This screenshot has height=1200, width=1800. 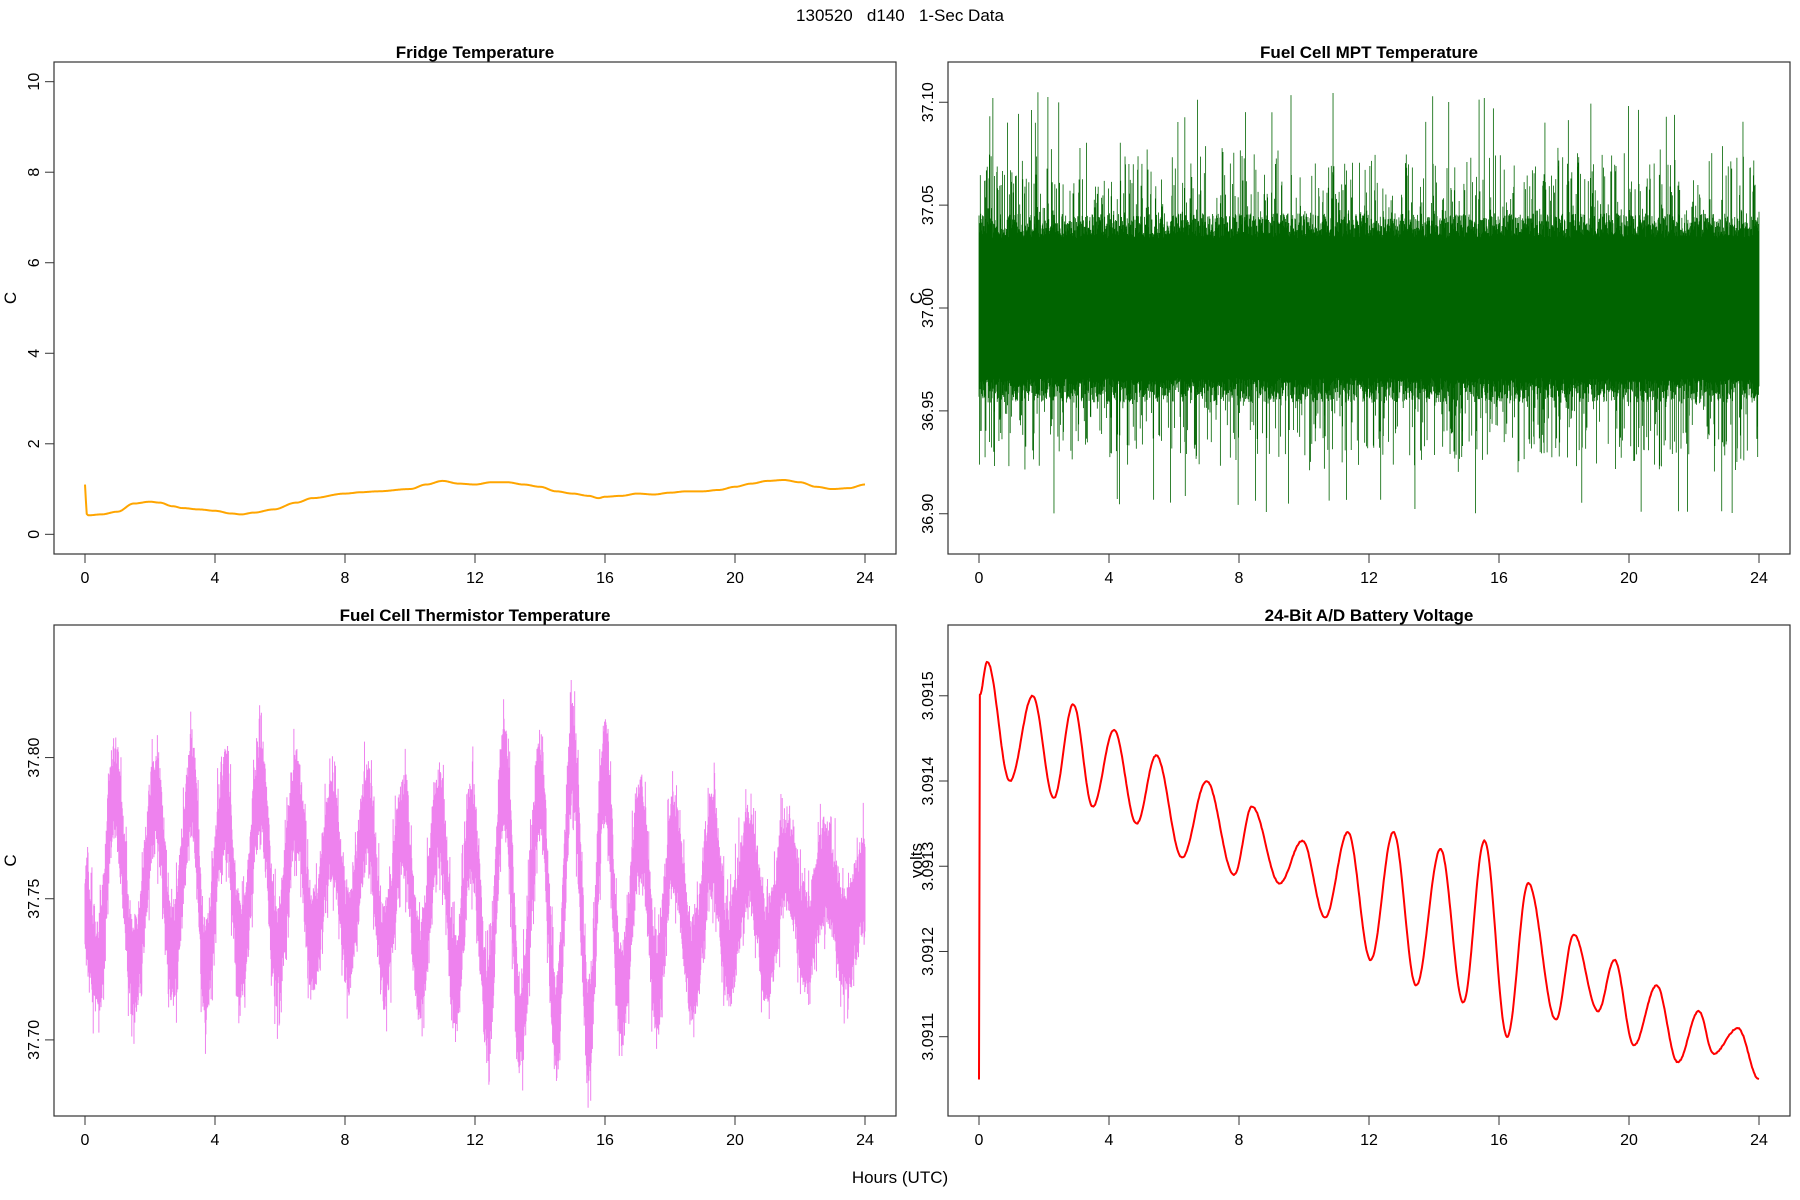 I want to click on y-tick-label: 37.00, so click(x=928, y=308).